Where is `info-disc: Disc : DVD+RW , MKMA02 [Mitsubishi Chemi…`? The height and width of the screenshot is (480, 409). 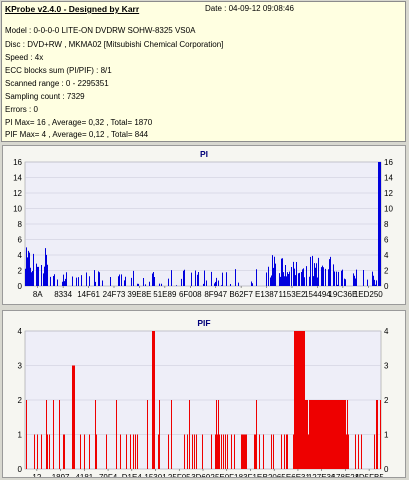
info-disc: Disc : DVD+RW , MKMA02 [Mitsubishi Chemi… is located at coordinates (114, 44).